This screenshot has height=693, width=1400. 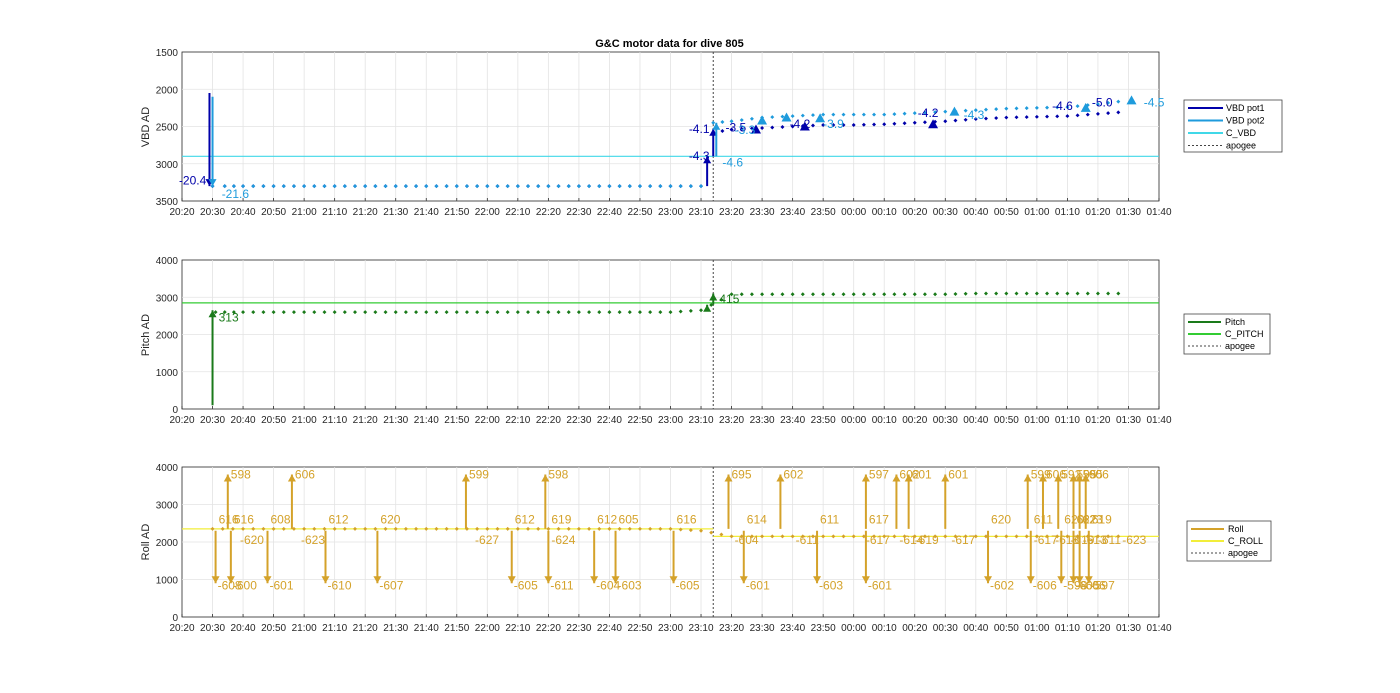 What do you see at coordinates (1241, 133) in the screenshot?
I see `vbd-legend-label-cvbd: C_VBD` at bounding box center [1241, 133].